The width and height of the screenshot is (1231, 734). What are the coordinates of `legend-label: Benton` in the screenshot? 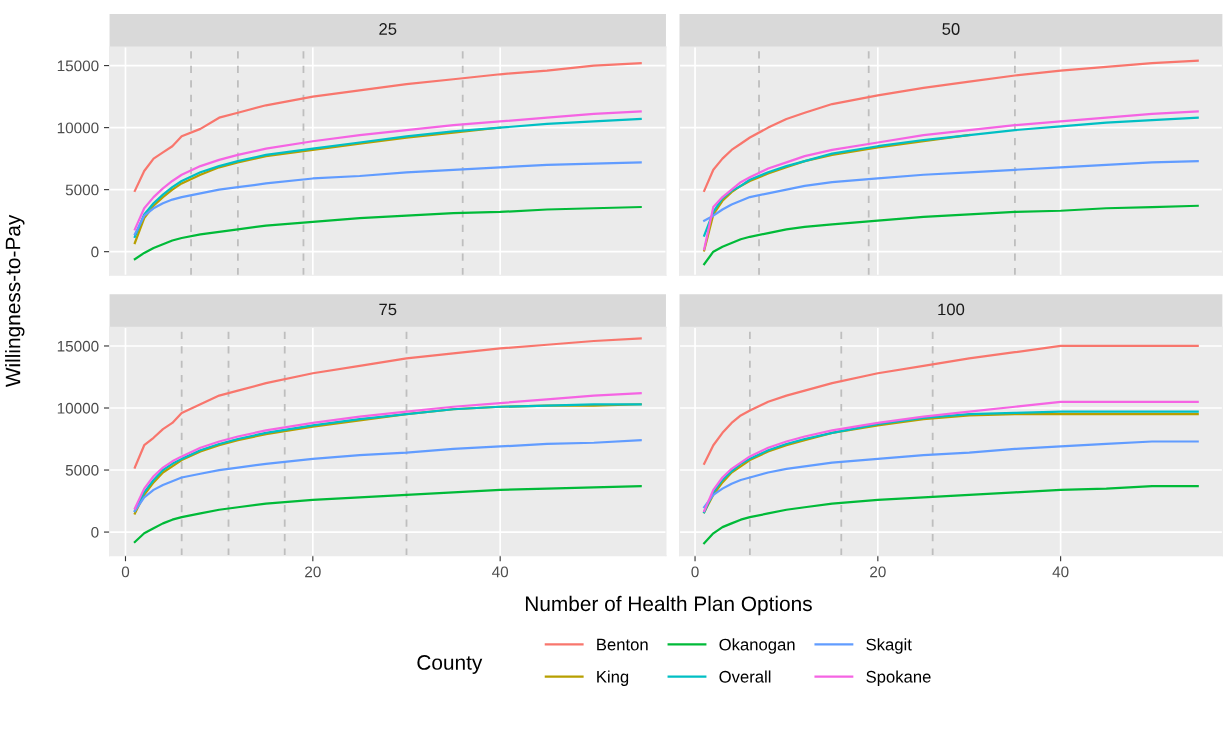 It's located at (622, 644).